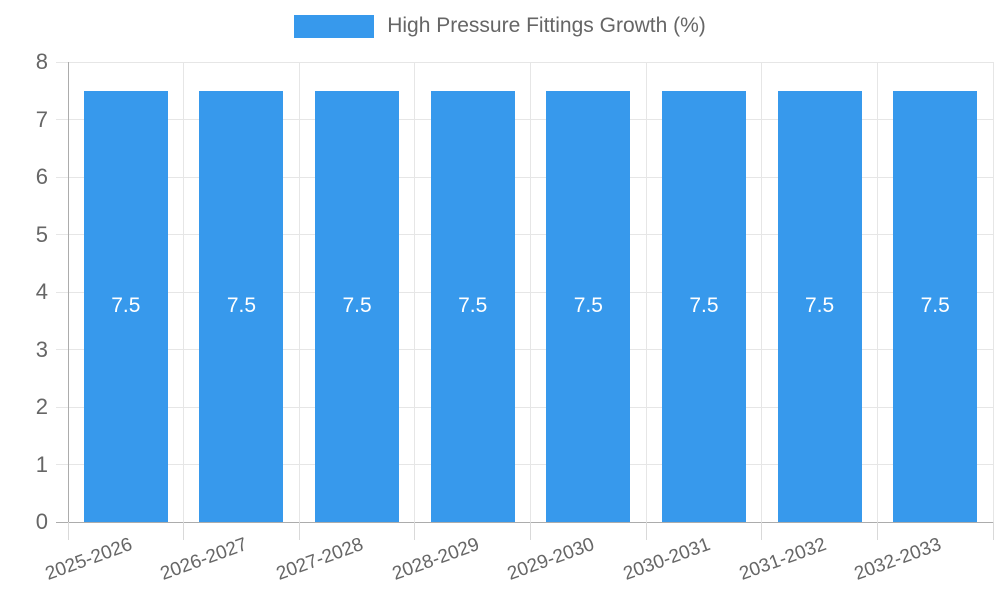 This screenshot has height=600, width=1000. Describe the element at coordinates (41, 291) in the screenshot. I see `y-tick-label: 4` at that location.